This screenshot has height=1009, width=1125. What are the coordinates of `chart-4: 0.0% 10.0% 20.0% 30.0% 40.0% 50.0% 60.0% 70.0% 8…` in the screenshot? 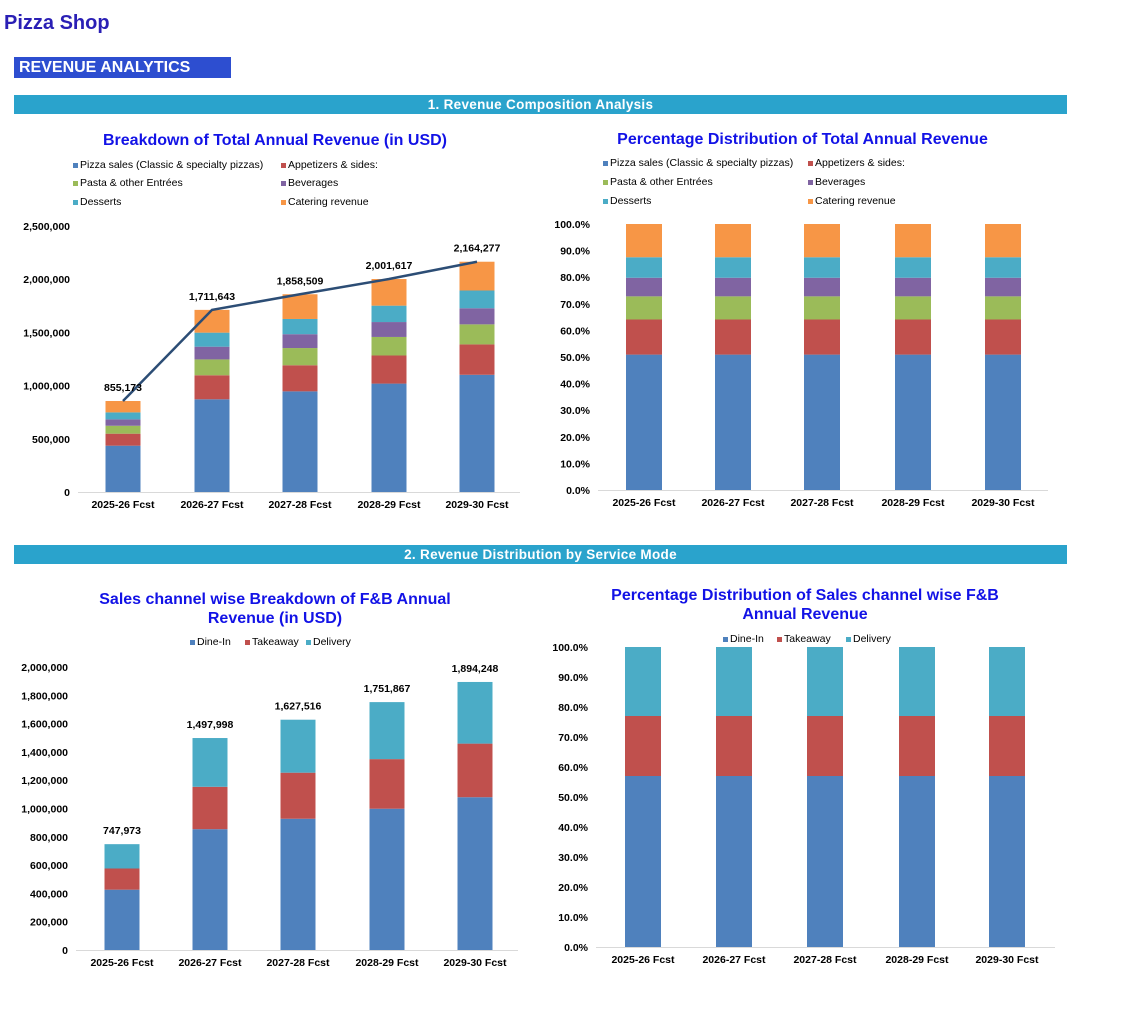 It's located at (803, 799).